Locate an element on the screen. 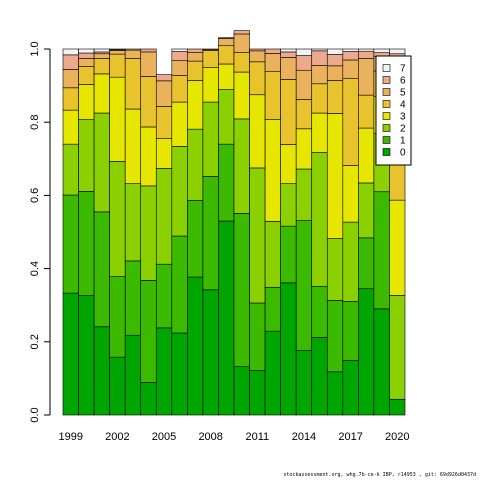 The image size is (480, 480). x-tick-label: 2020 is located at coordinates (397, 437).